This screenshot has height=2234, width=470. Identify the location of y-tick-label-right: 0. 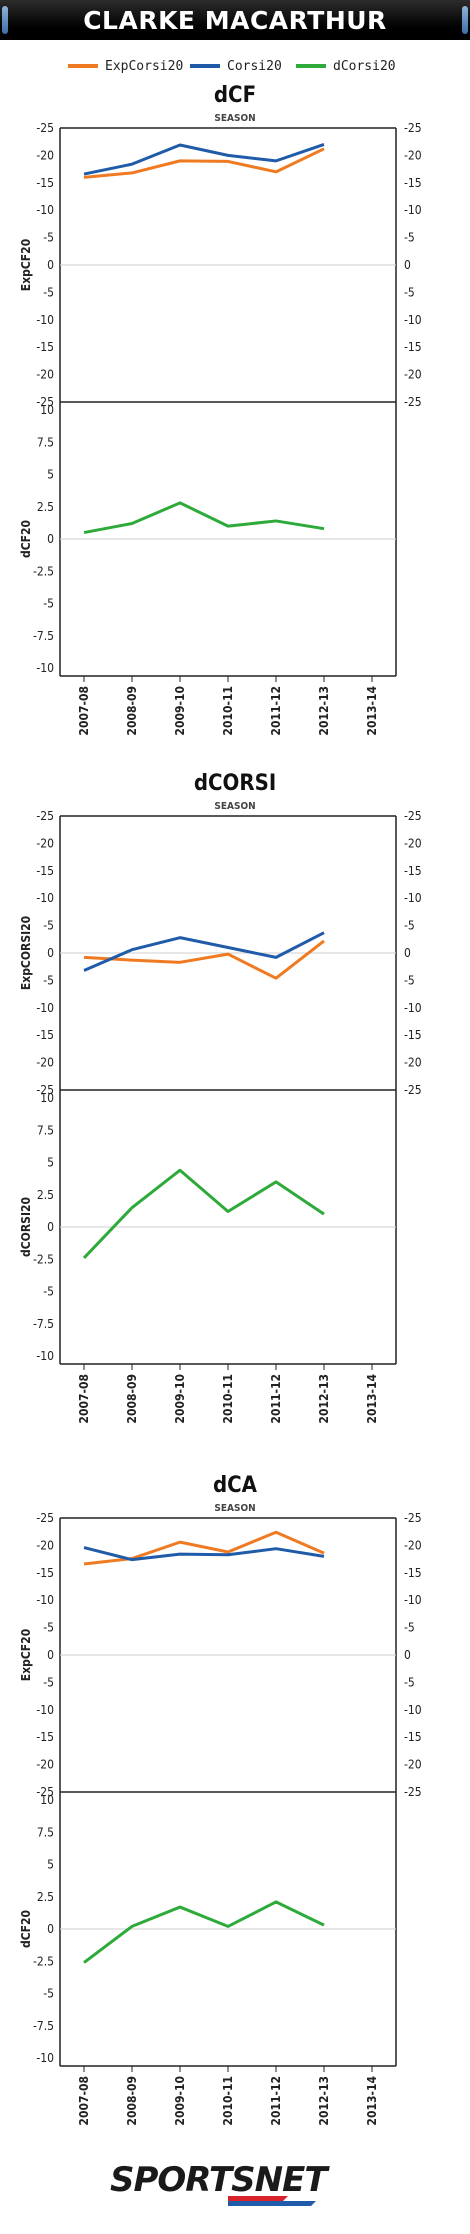
(407, 265).